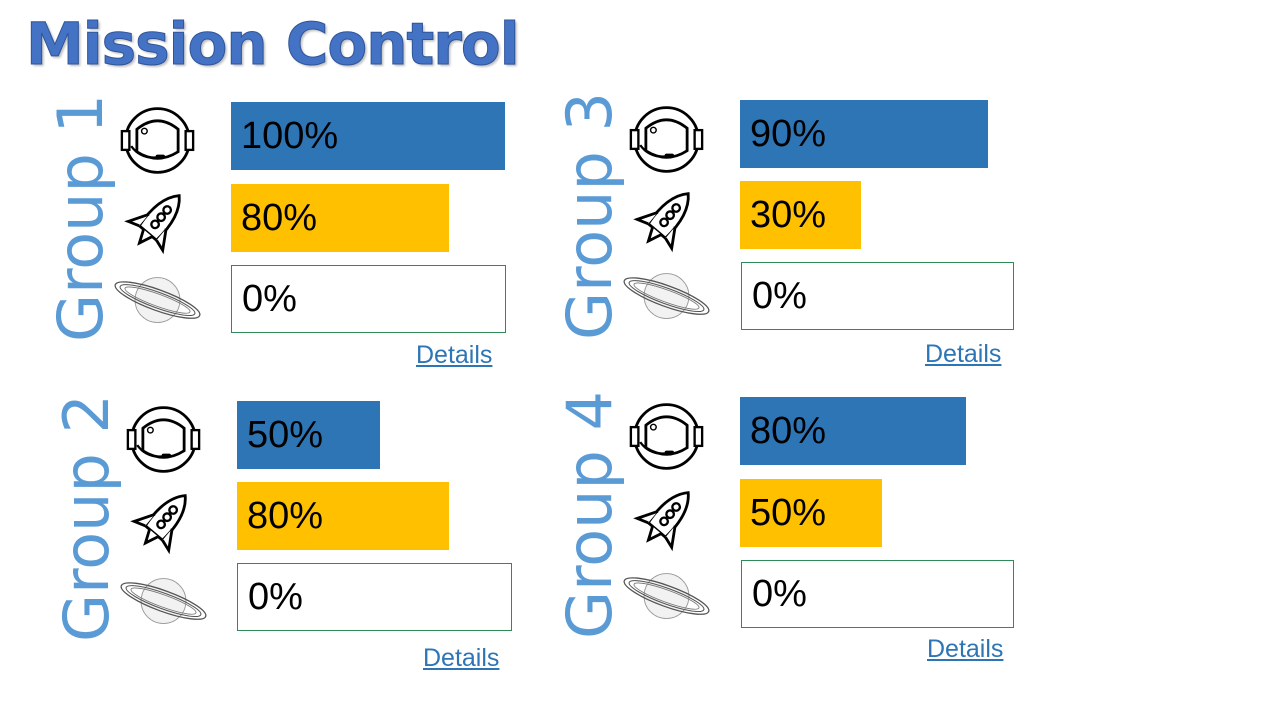  I want to click on group-label: Group 3, so click(590, 216).